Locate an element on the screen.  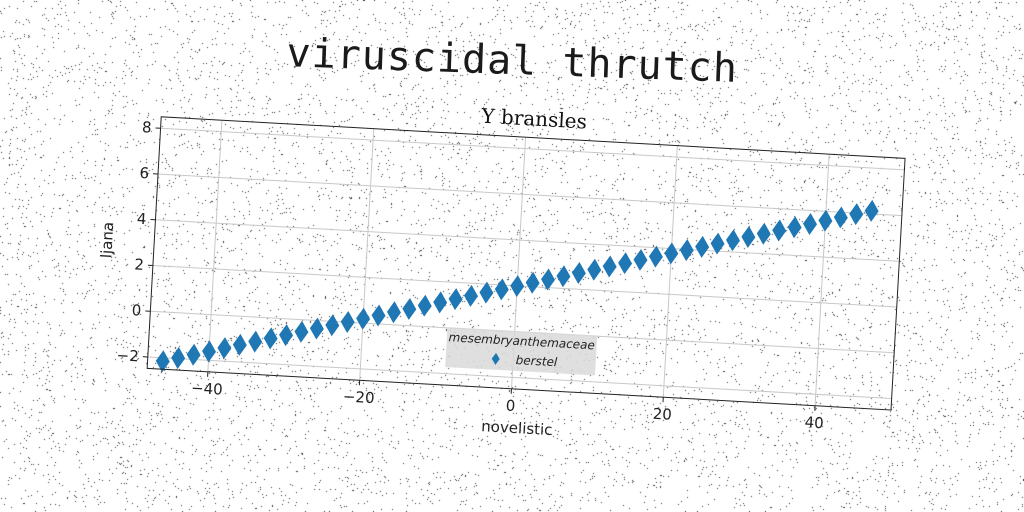
y-tick-label: 8 is located at coordinates (147, 127).